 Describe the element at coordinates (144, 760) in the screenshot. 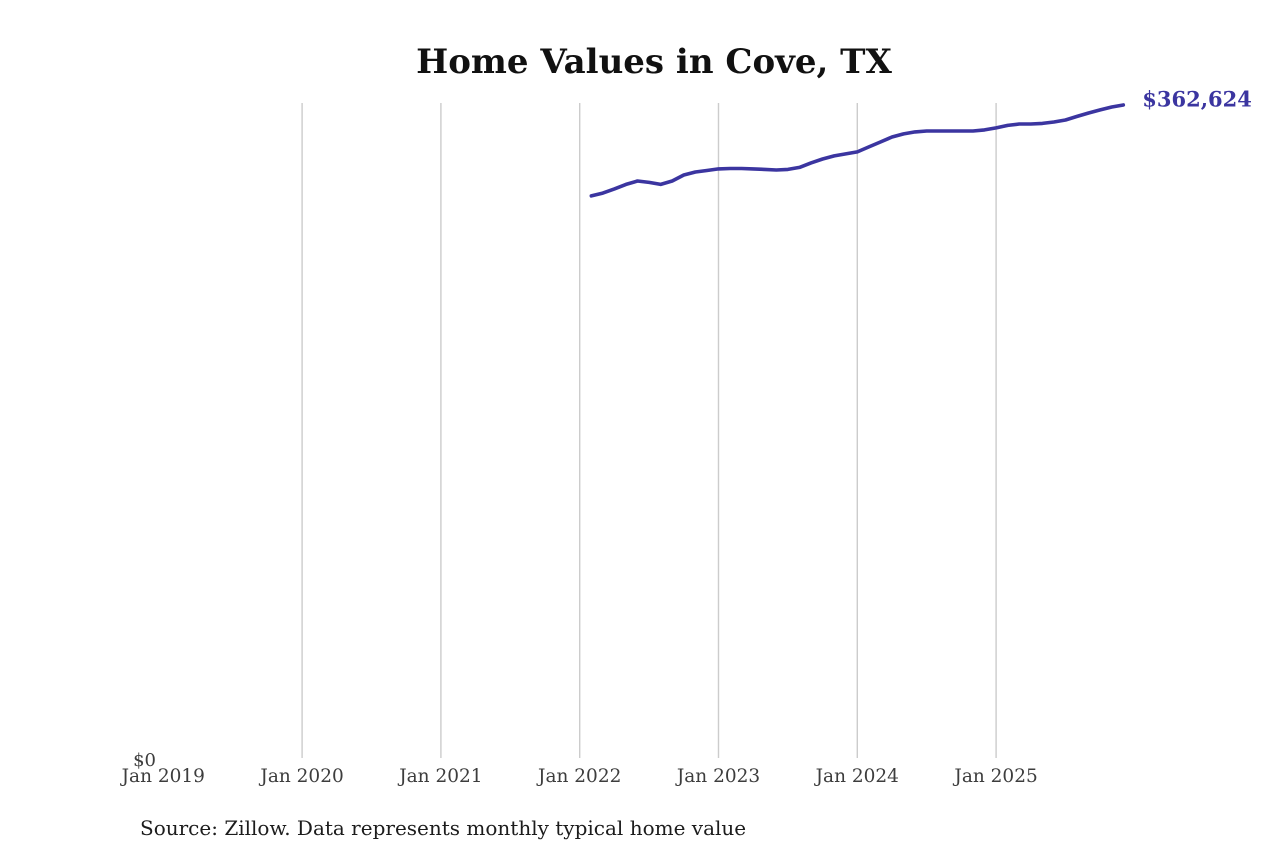

I see `y-axis-zero-label: $0` at that location.